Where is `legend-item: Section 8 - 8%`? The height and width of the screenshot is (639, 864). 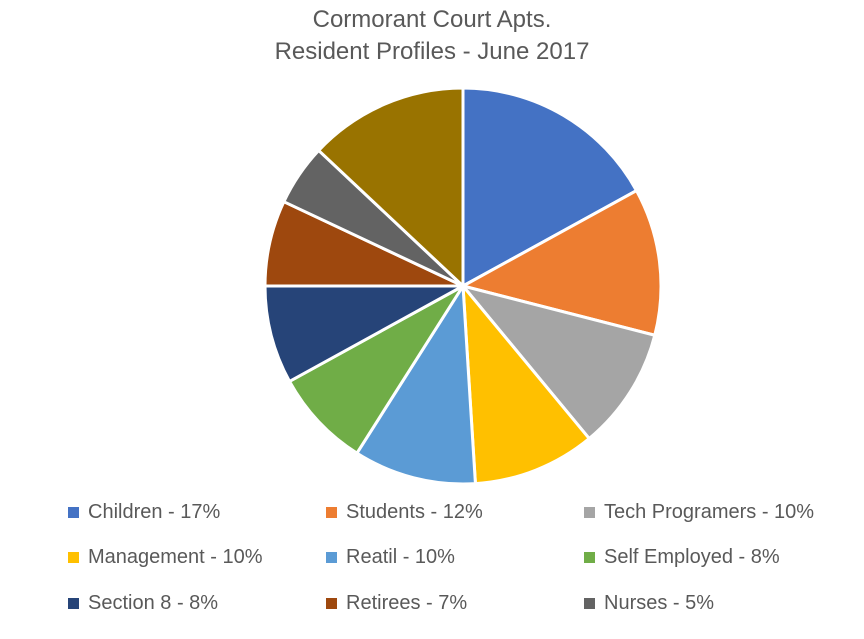
legend-item: Section 8 - 8% is located at coordinates (143, 603).